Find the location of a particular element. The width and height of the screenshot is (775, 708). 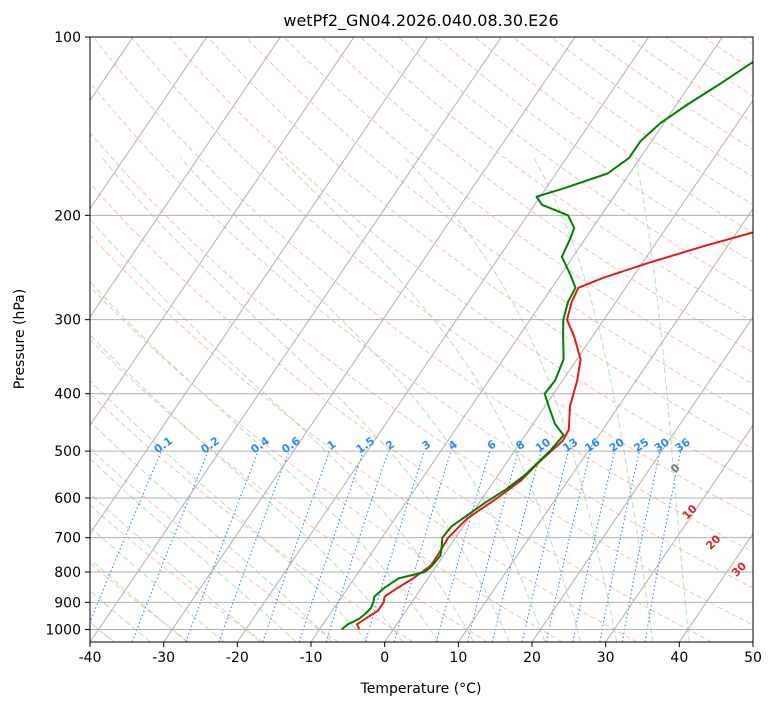

moist-adiabat-label: 40 is located at coordinates (765, 597).